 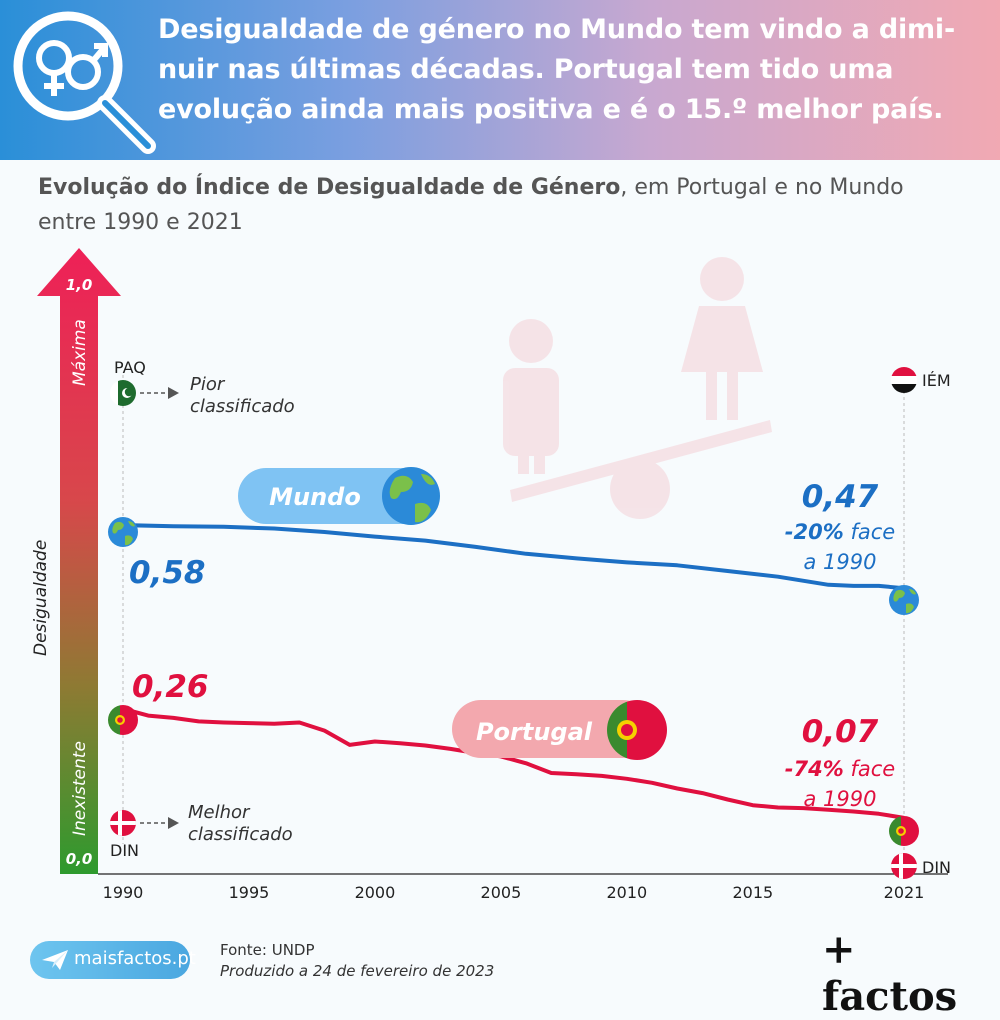 What do you see at coordinates (513, 557) in the screenshot?
I see `series-line-world` at bounding box center [513, 557].